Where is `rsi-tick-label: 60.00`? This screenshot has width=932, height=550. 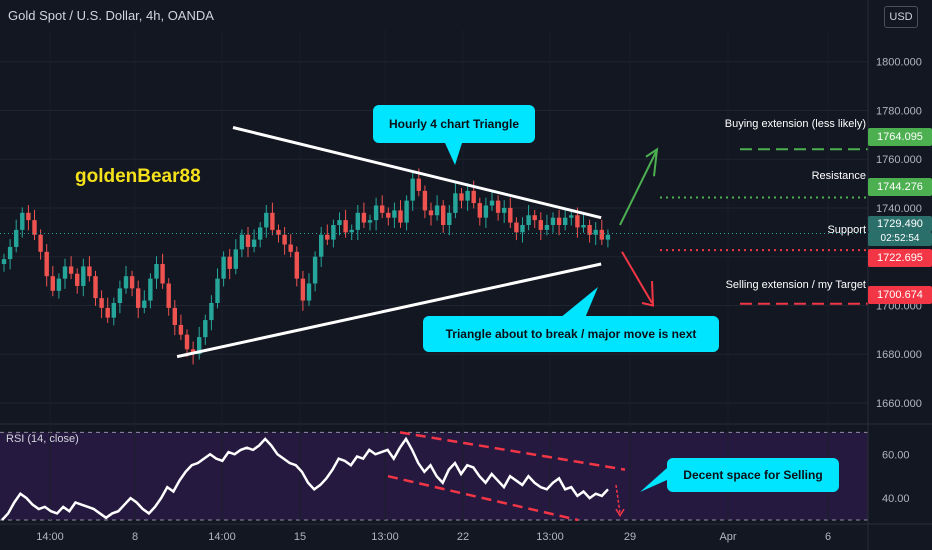
rsi-tick-label: 60.00 is located at coordinates (896, 455).